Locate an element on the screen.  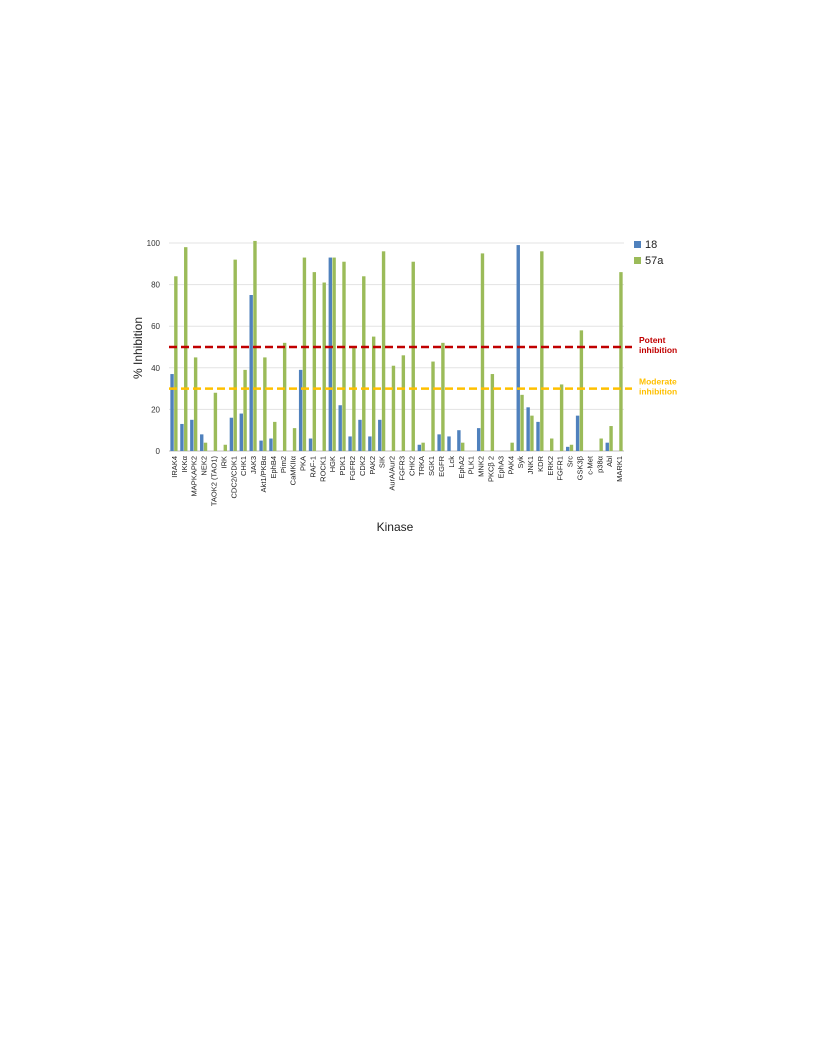
x-tick-label: PDK1 is located at coordinates (342, 466).